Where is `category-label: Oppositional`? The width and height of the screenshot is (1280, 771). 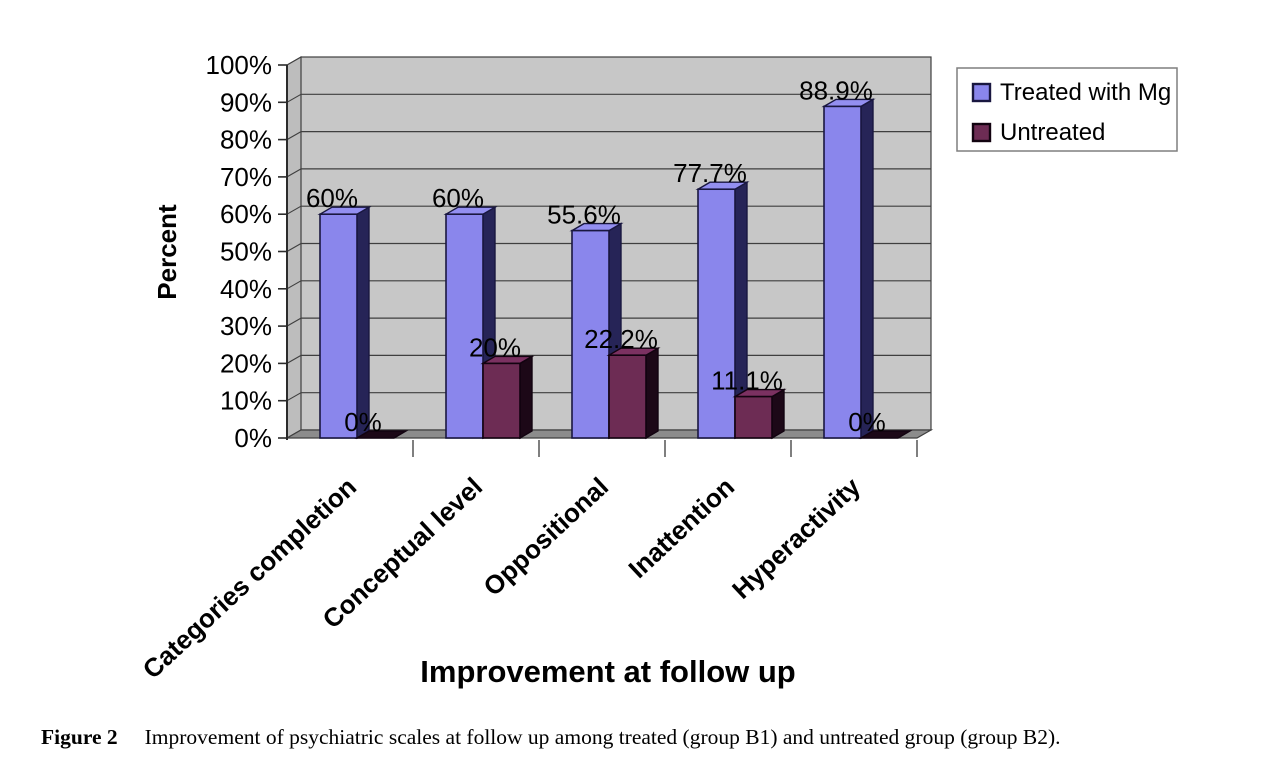
category-label: Oppositional is located at coordinates (545, 536).